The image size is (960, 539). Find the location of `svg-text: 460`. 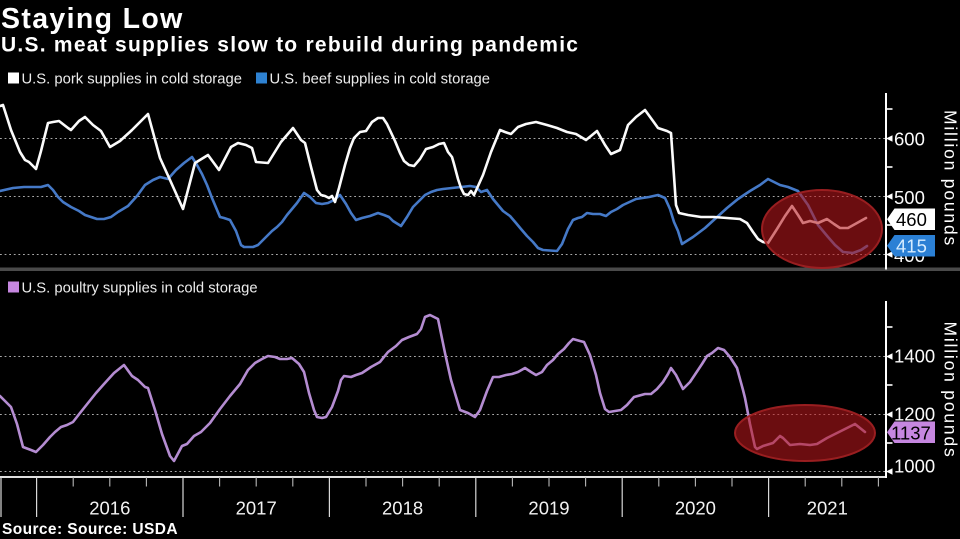

svg-text: 460 is located at coordinates (911, 219).